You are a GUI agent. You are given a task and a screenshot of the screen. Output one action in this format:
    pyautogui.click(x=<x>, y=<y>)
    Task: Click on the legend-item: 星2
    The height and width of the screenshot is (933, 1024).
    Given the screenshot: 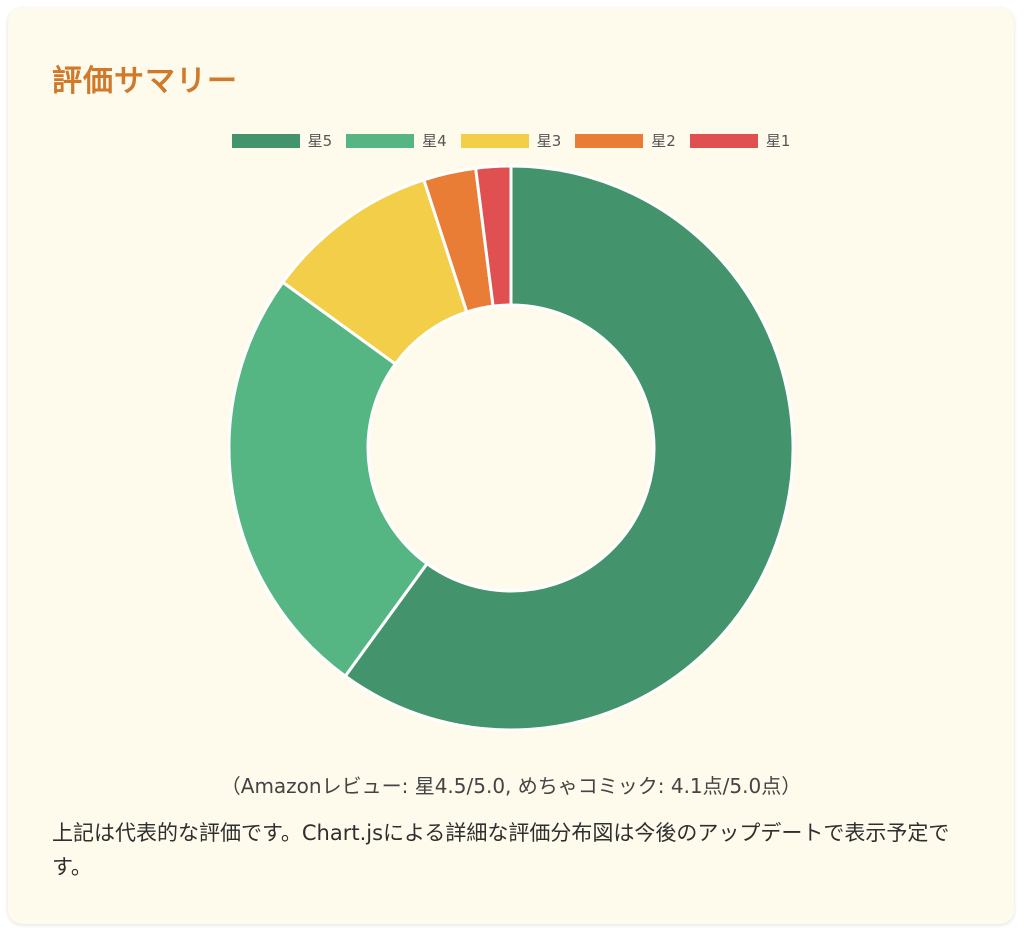 What is the action you would take?
    pyautogui.click(x=625, y=140)
    